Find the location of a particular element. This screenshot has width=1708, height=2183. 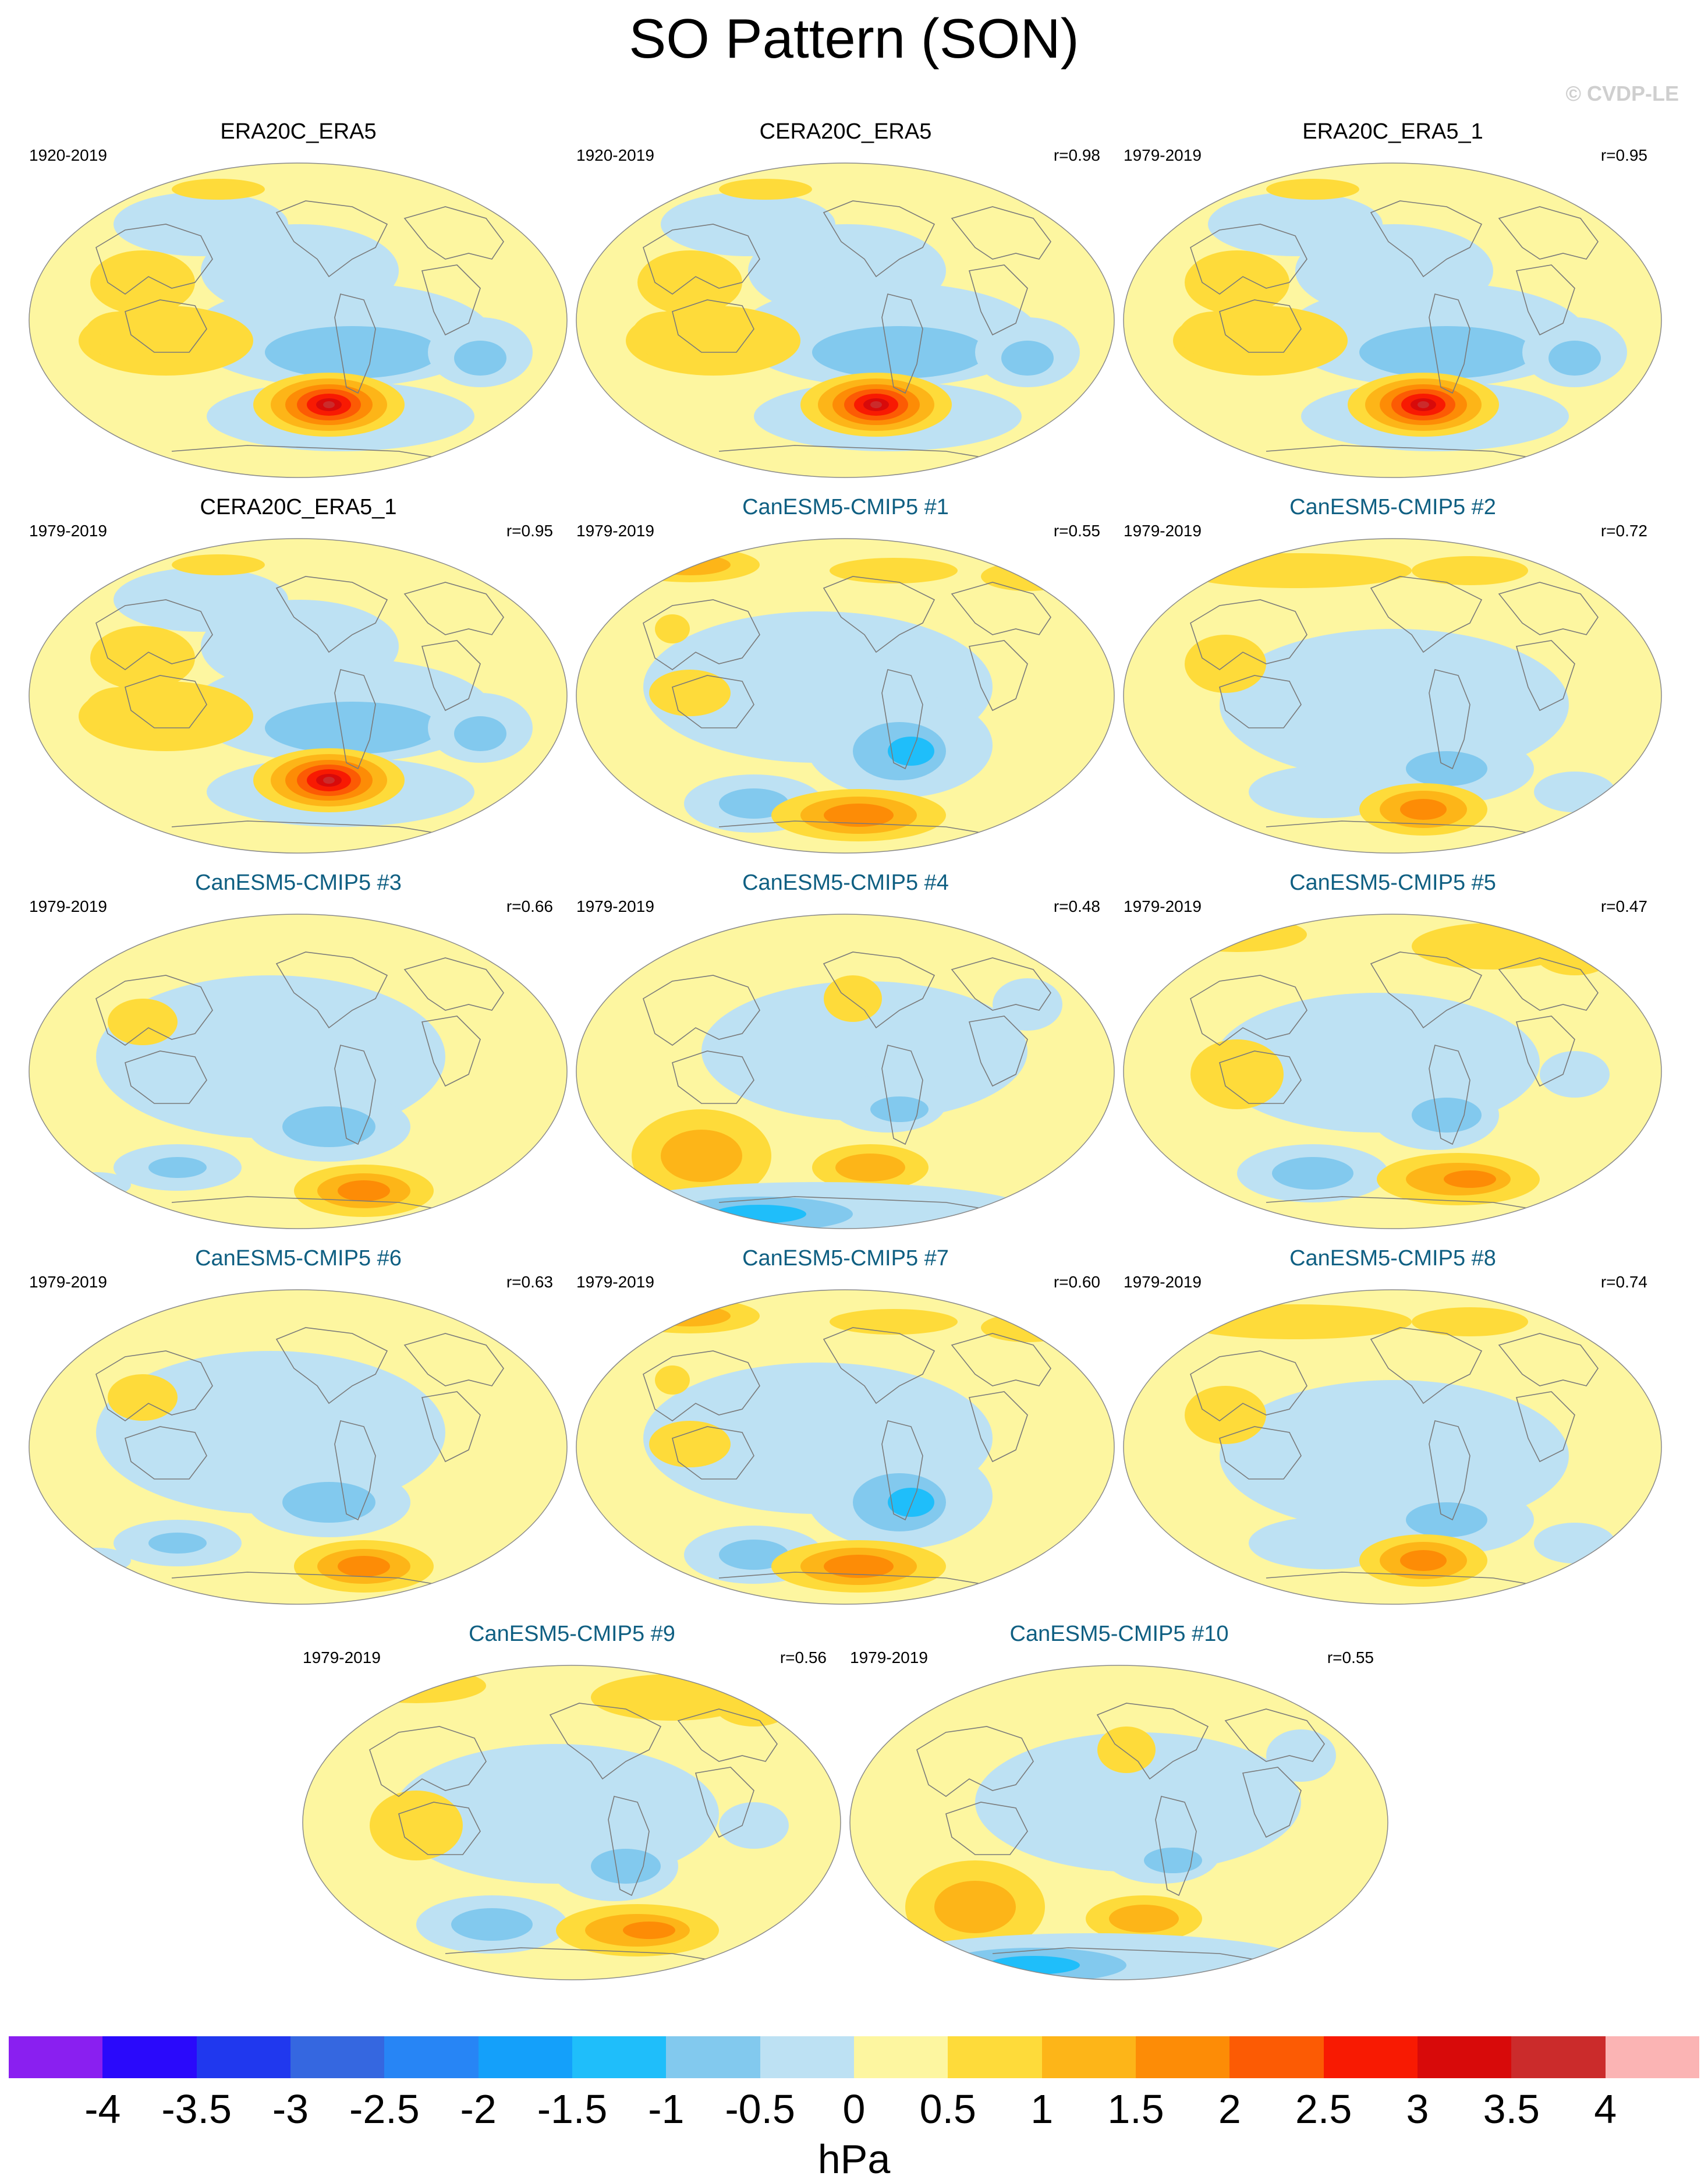

map-panel: CERA20C_ERA5 1920-2019 r=0.98 is located at coordinates (845, 299).